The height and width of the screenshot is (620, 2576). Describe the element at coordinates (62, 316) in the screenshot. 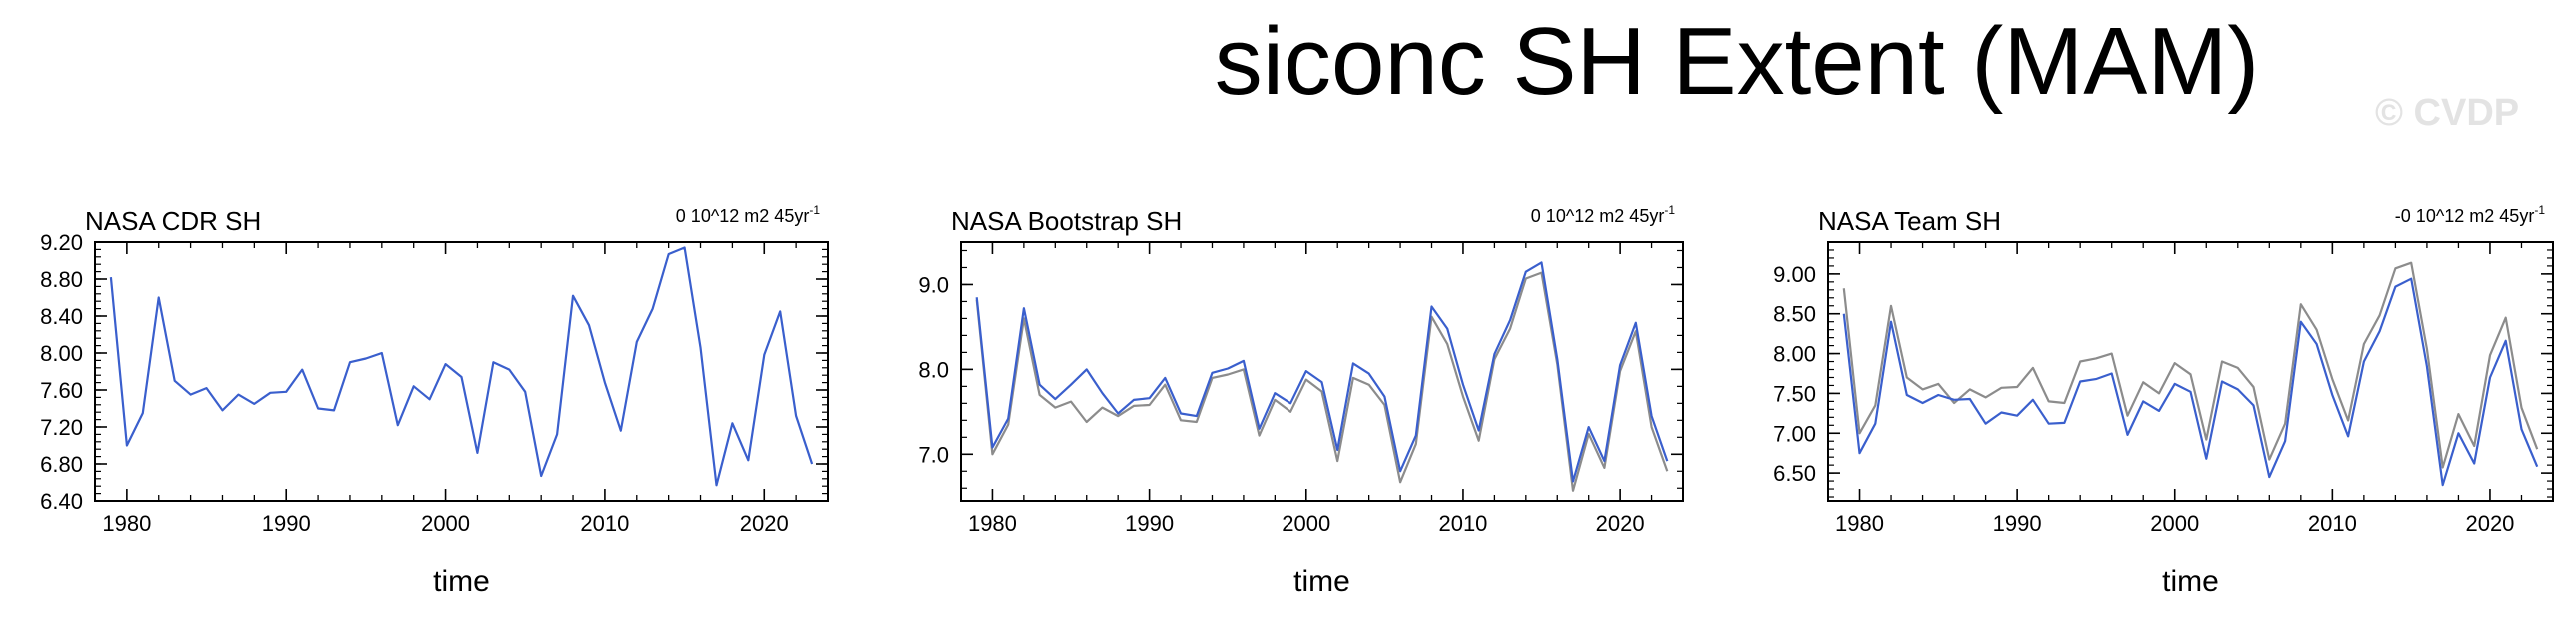

I see `y-tick-label: 8.40` at that location.